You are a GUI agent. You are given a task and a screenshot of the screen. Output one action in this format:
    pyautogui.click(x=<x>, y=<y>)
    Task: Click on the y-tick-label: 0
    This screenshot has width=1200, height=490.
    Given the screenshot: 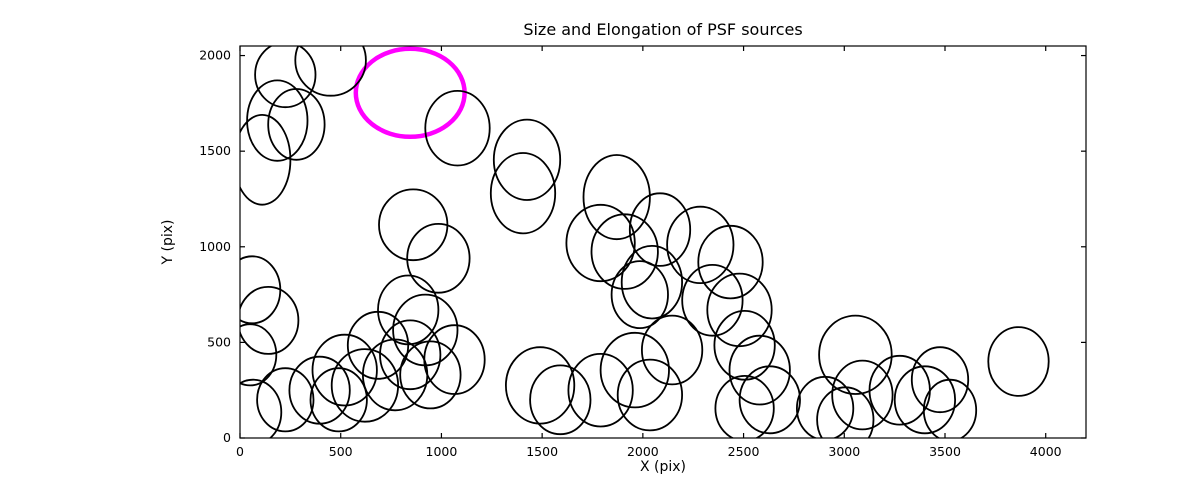 What is the action you would take?
    pyautogui.click(x=227, y=437)
    